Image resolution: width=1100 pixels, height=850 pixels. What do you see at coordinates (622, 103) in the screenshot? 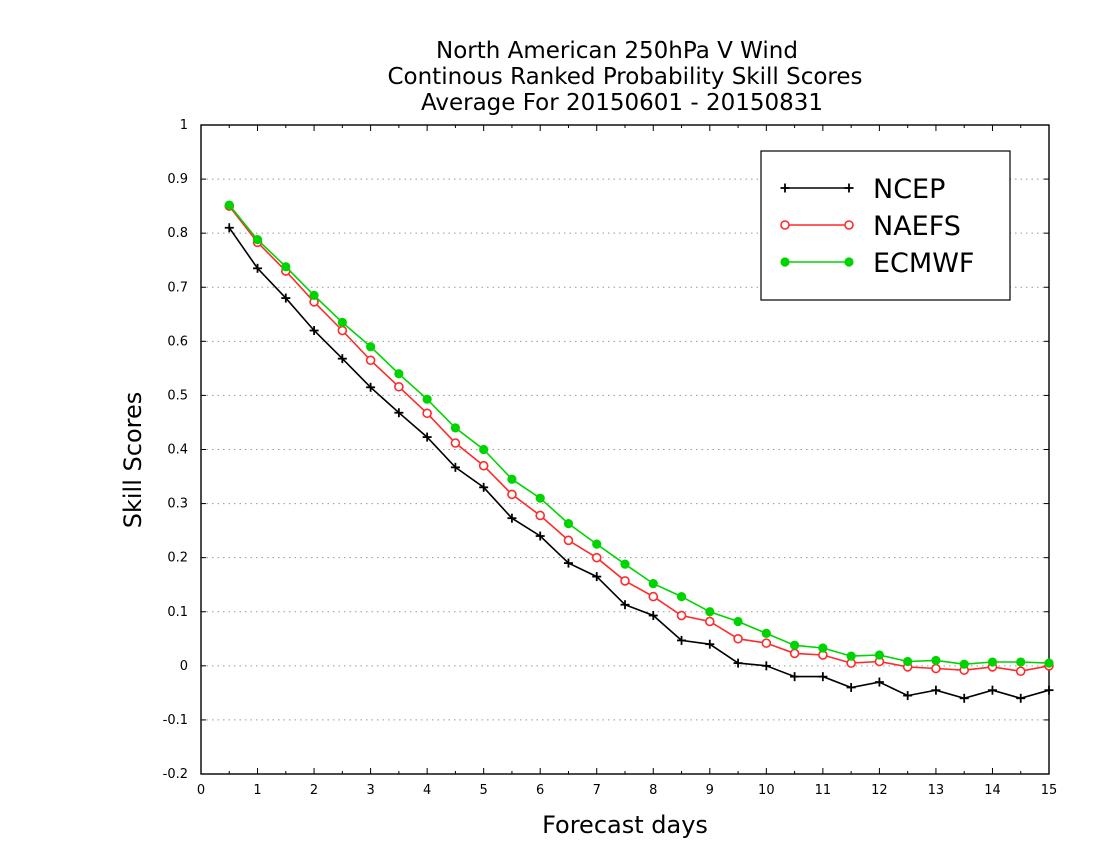
I see `title-line-3: Average For 20150601 - 20150831` at bounding box center [622, 103].